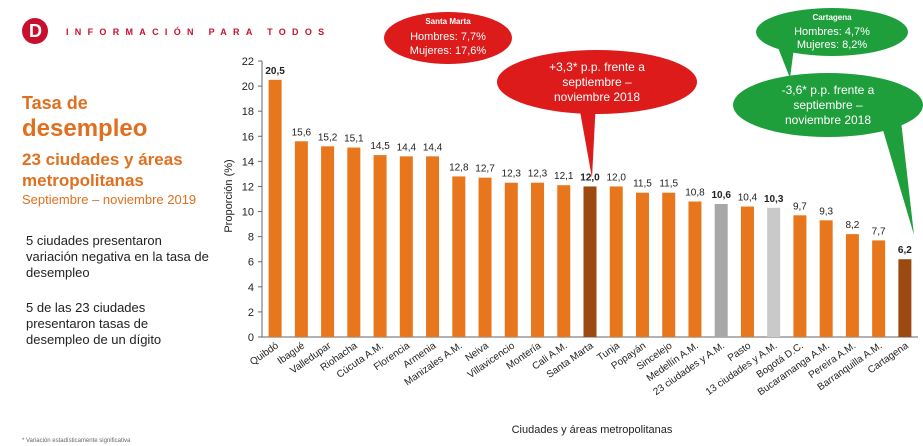  What do you see at coordinates (828, 90) in the screenshot?
I see `cartagena-change-line-1: -3,6* p.p. frente a` at bounding box center [828, 90].